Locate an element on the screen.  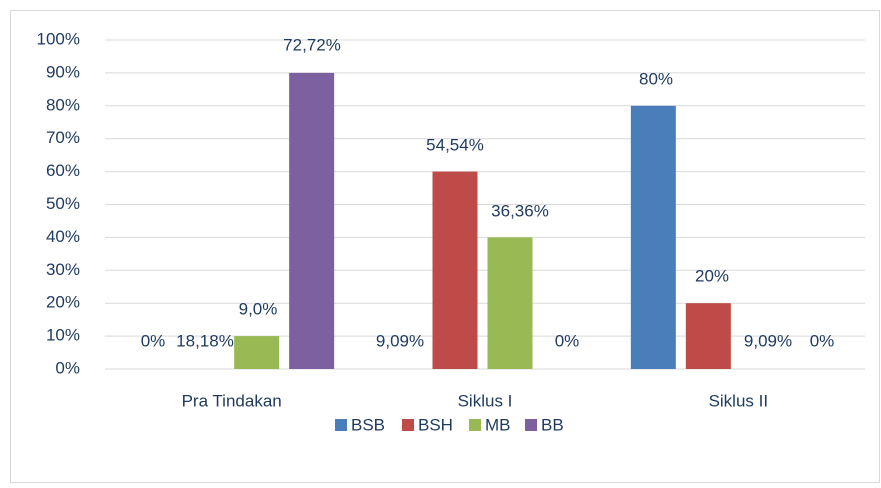
data-label: 36,36% is located at coordinates (520, 210).